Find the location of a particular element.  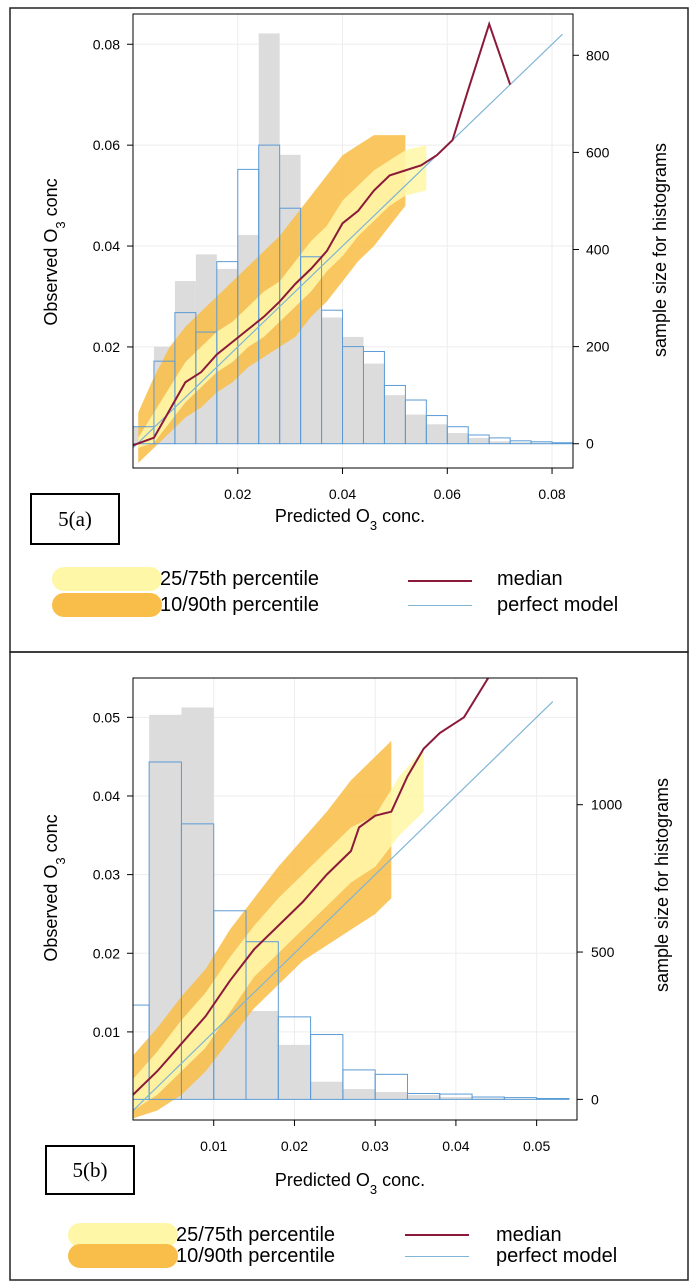

legend-swatch-p10-90-b is located at coordinates (123, 1256).